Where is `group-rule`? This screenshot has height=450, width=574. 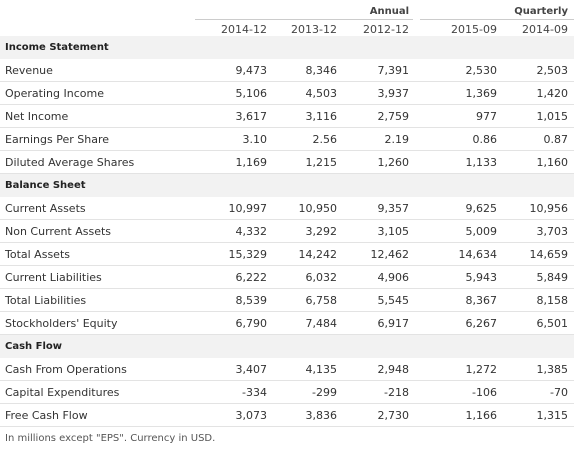 group-rule is located at coordinates (304, 19).